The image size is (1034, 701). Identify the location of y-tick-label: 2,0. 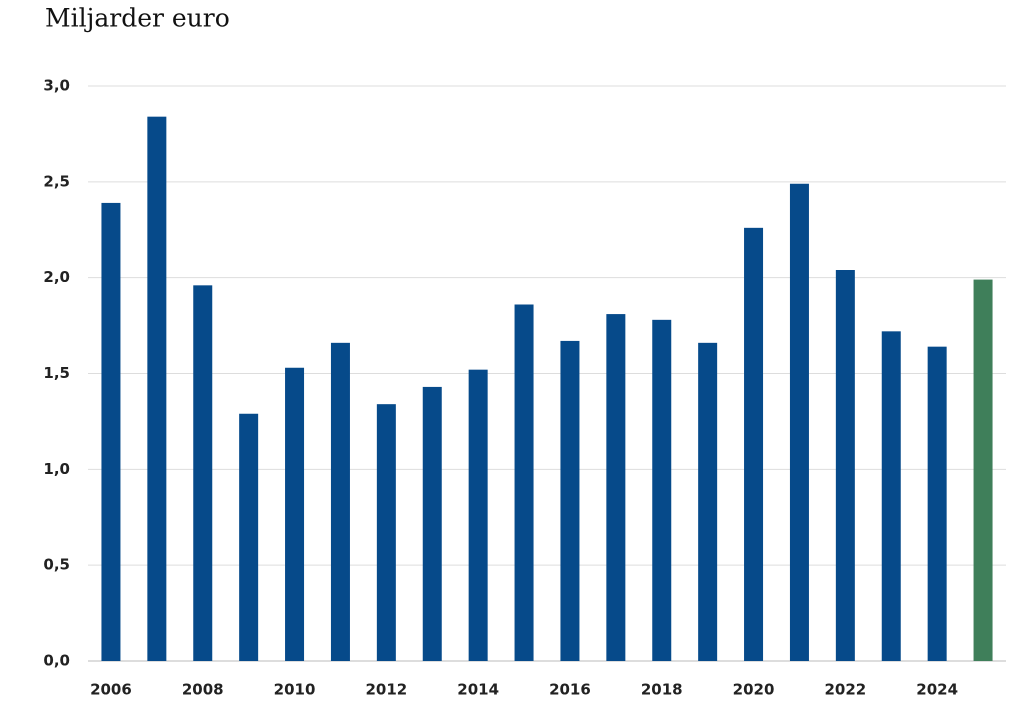
(56, 277).